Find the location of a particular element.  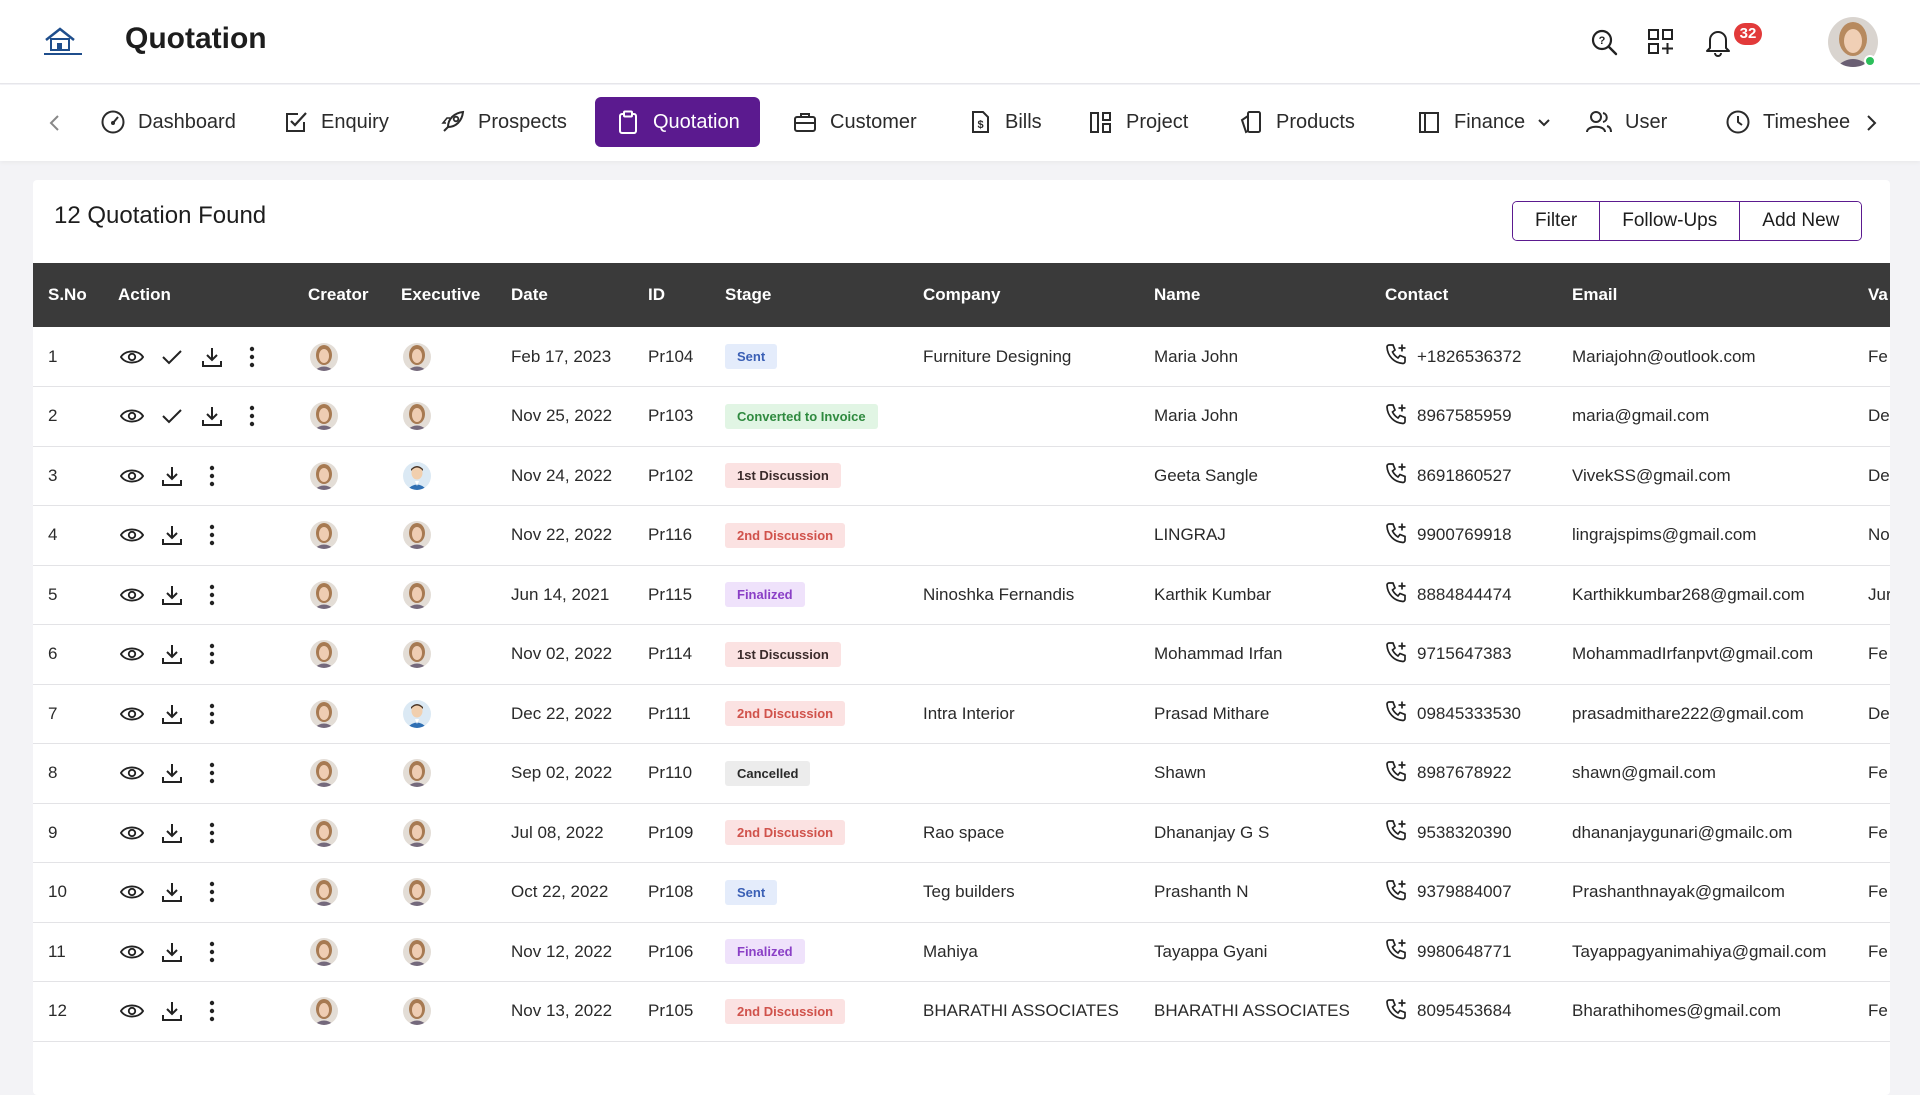

contact-number: 9980648771 is located at coordinates (1464, 951).